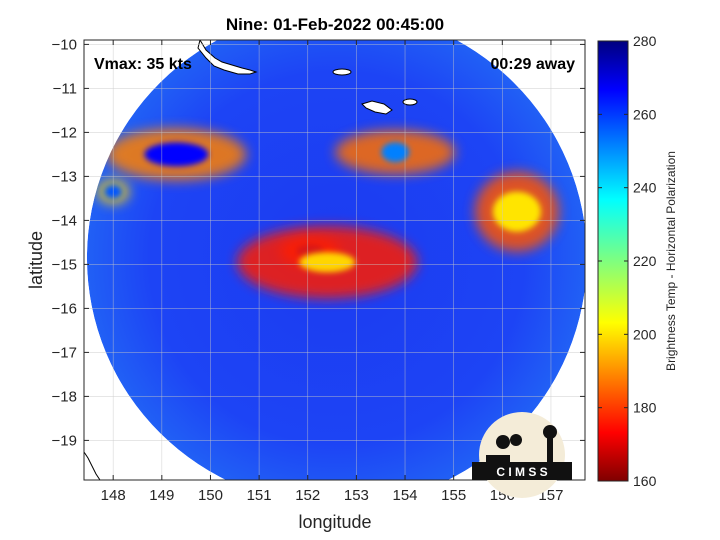 The width and height of the screenshot is (720, 540). I want to click on colorbar, so click(613, 261).